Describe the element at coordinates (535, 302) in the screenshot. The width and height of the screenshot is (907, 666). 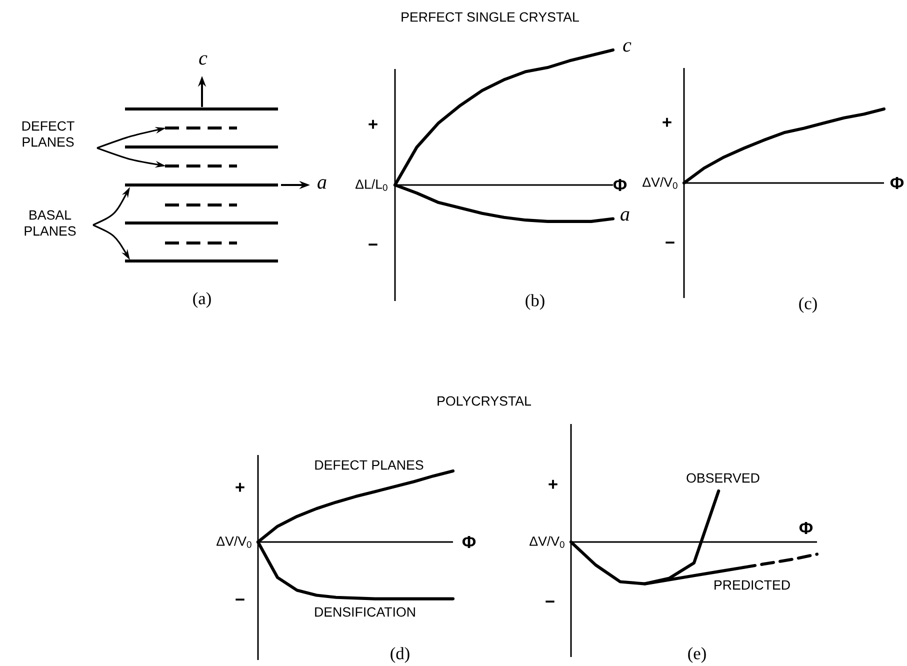
I see `text: (b)` at that location.